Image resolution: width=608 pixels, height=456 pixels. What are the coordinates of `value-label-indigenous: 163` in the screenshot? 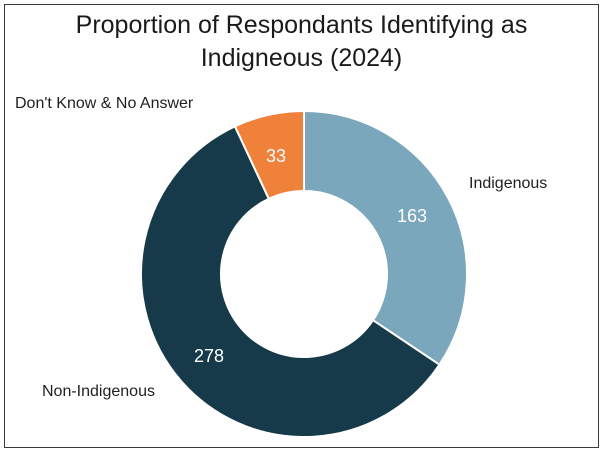 It's located at (412, 216).